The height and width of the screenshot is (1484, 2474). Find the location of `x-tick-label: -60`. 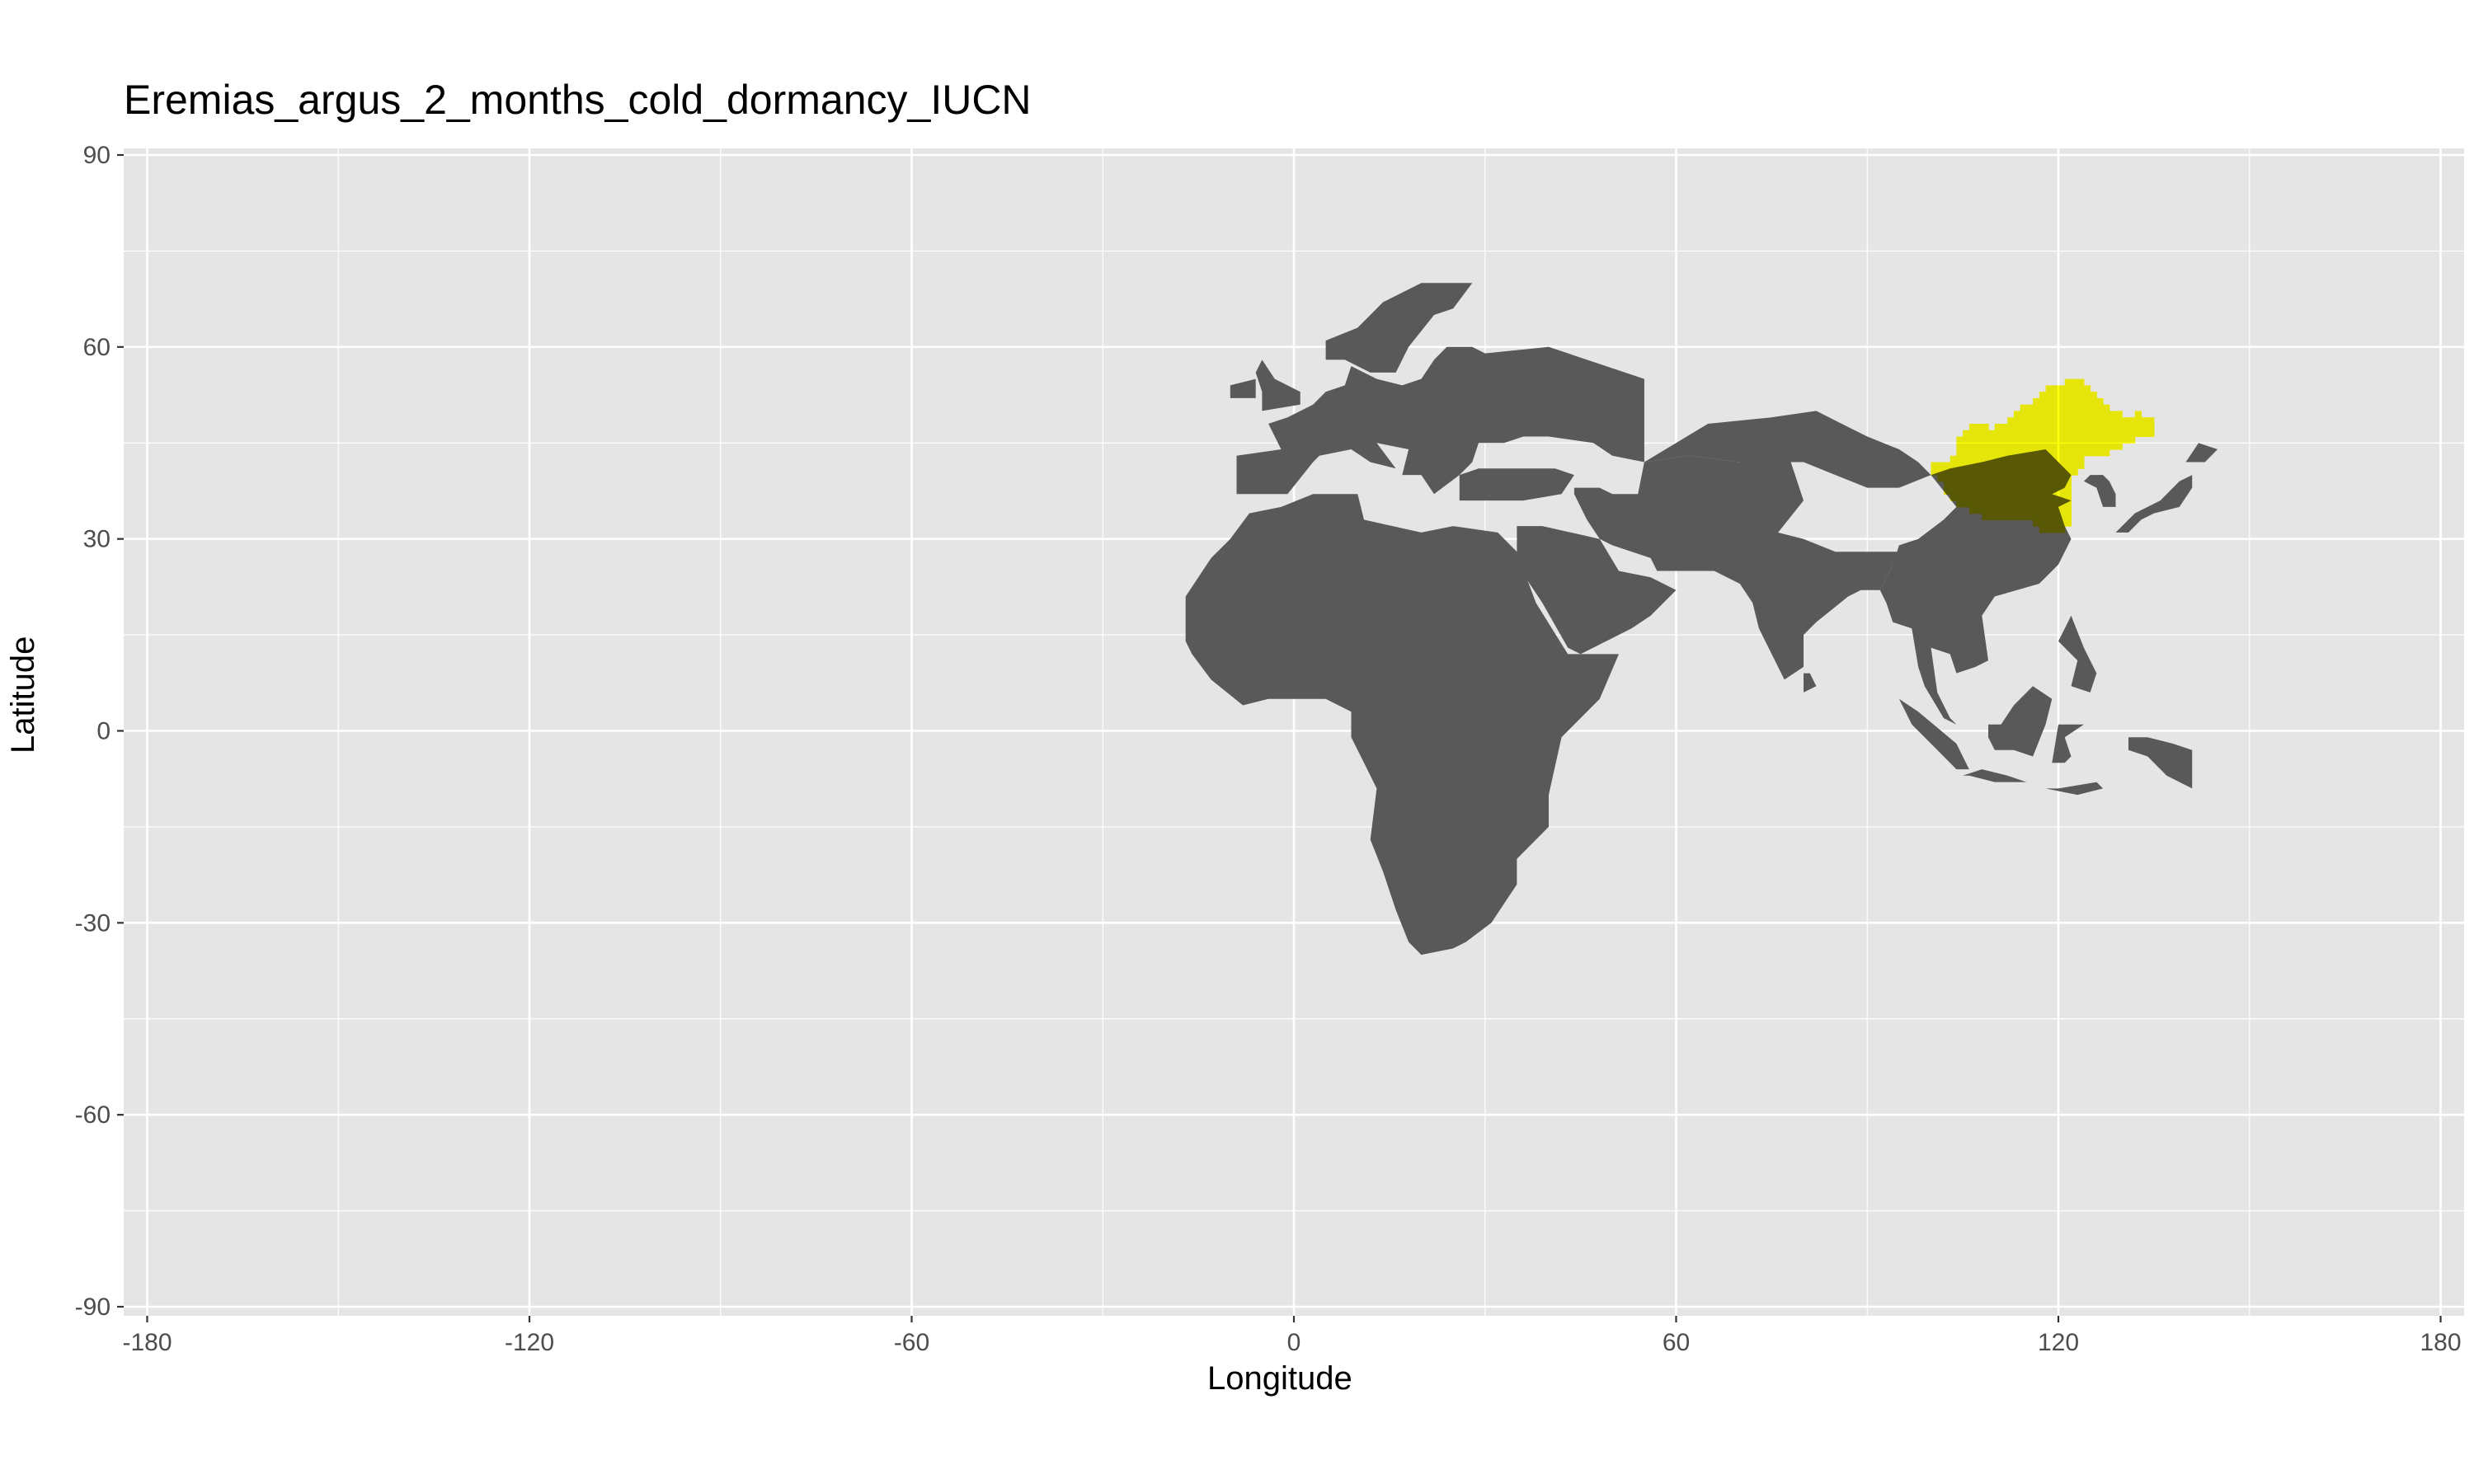

x-tick-label: -60 is located at coordinates (911, 1342).